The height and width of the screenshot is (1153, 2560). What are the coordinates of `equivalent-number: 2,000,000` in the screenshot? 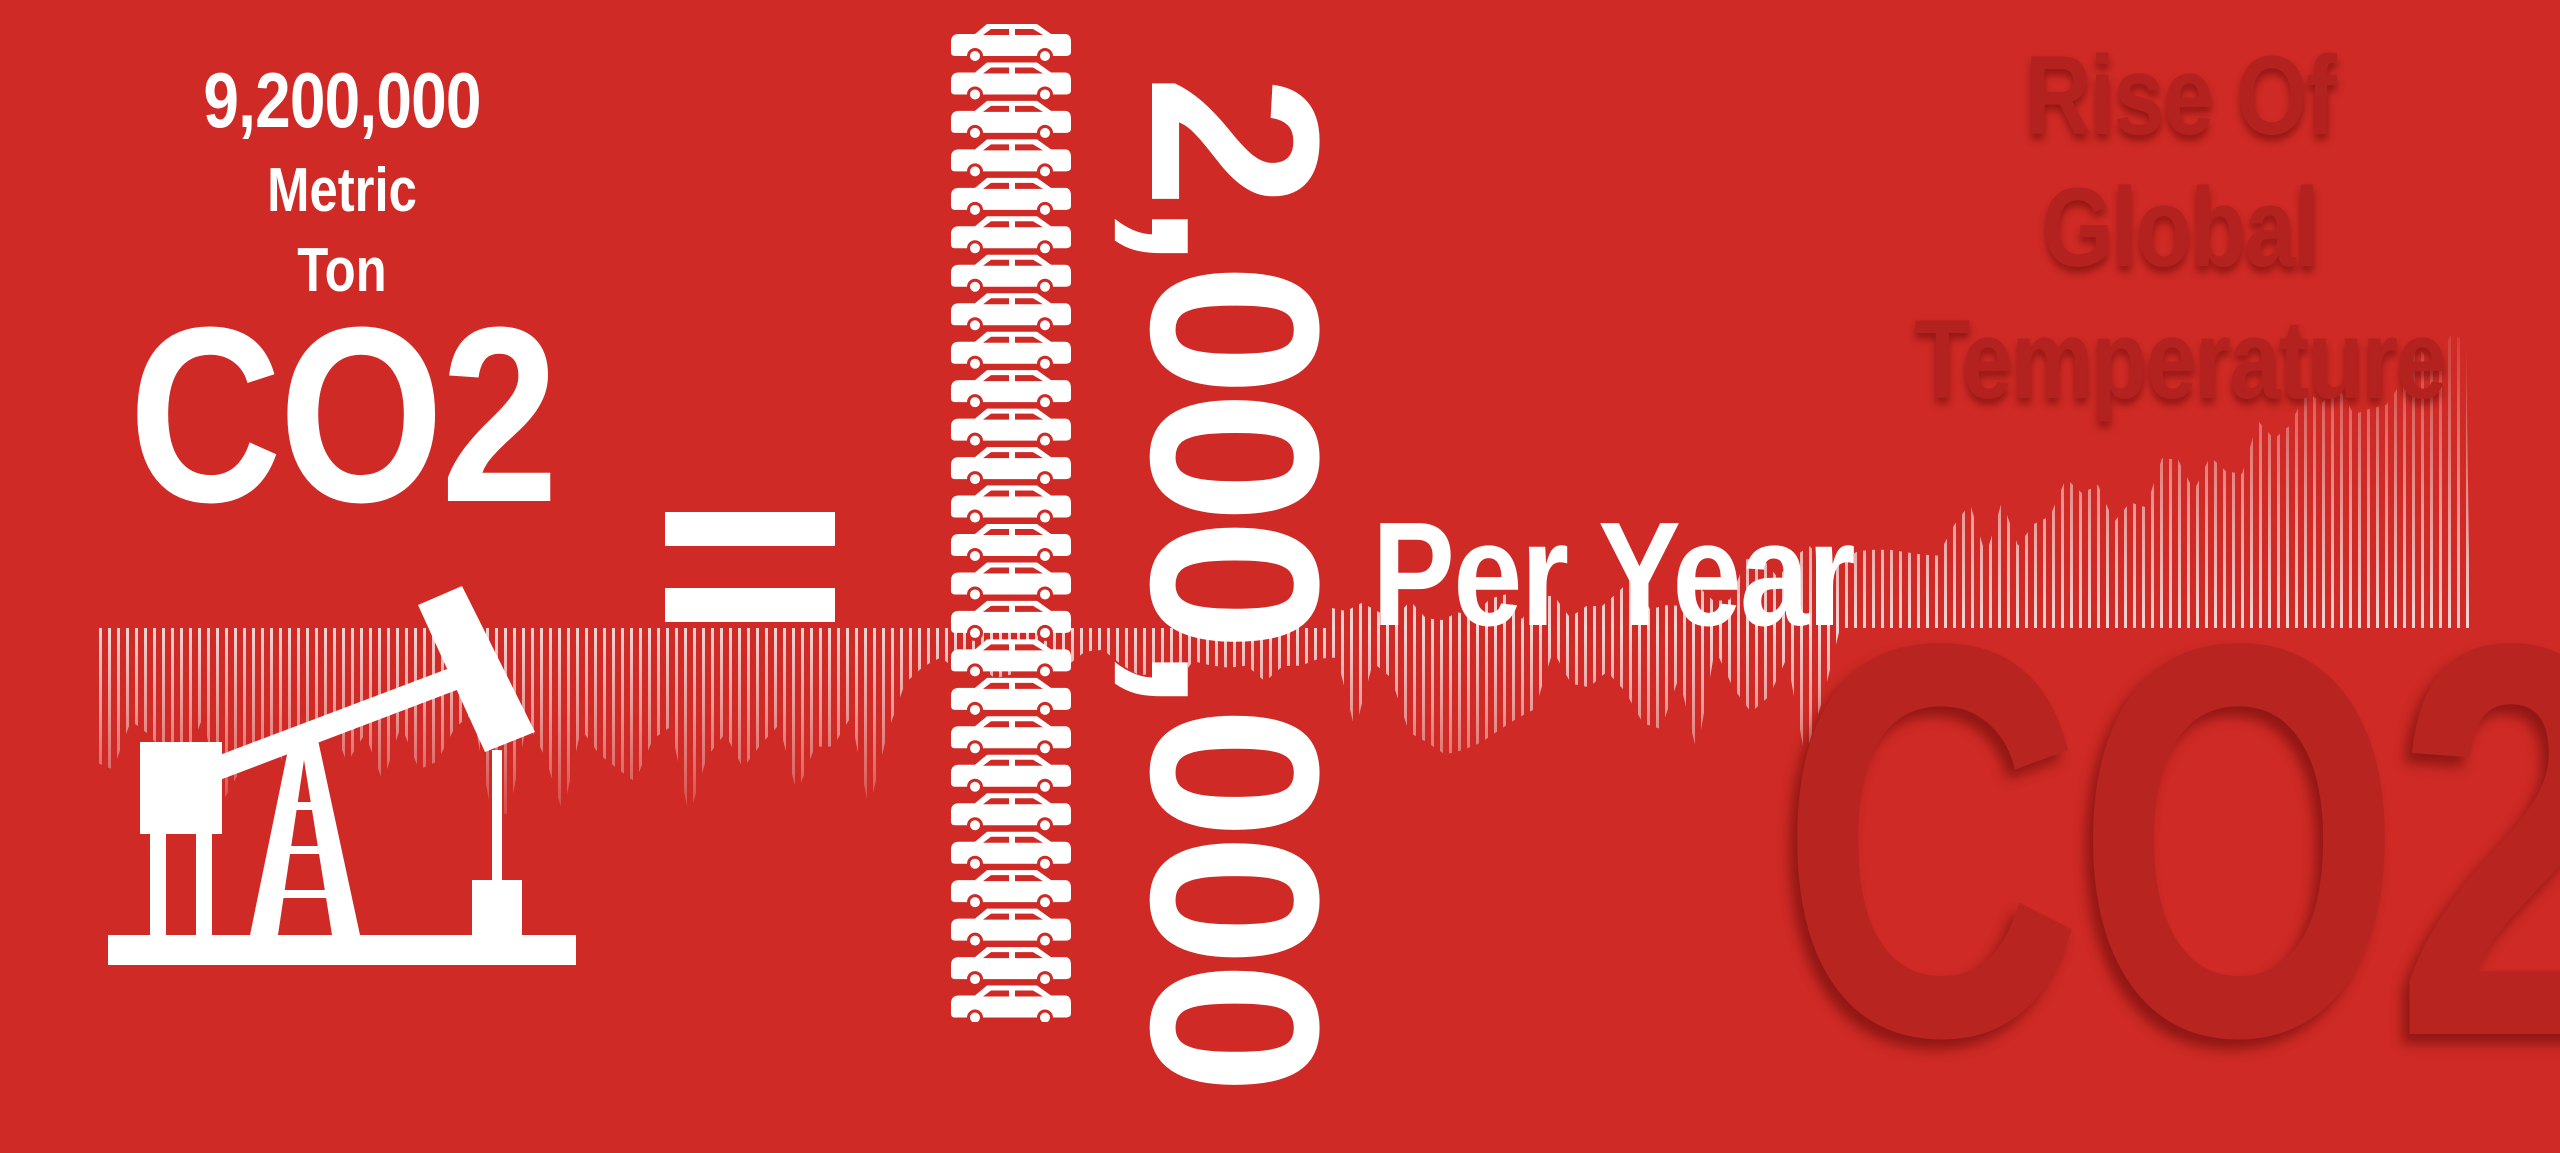 It's located at (1235, 582).